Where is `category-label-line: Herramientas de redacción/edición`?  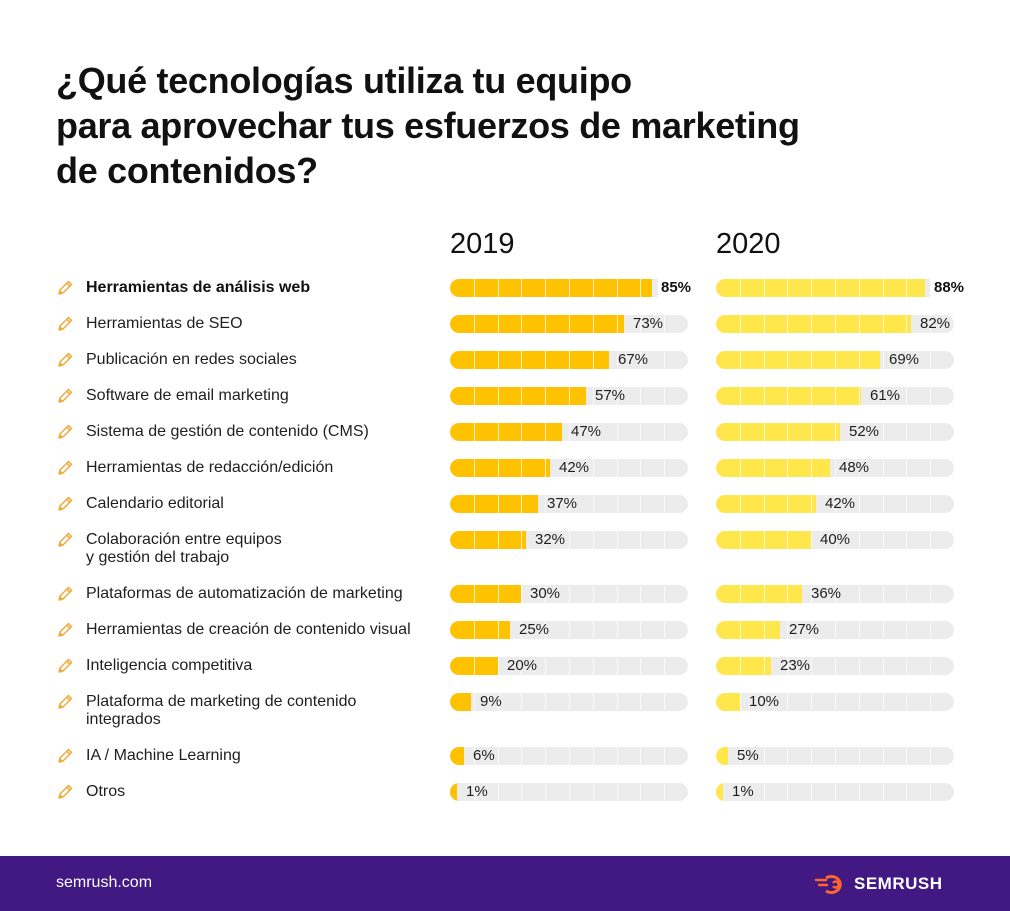 category-label-line: Herramientas de redacción/edición is located at coordinates (210, 467).